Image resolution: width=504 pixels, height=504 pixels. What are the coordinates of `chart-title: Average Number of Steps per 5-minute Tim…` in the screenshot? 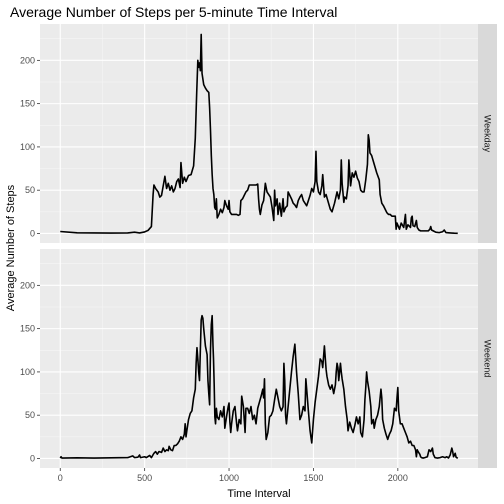 It's located at (173, 12).